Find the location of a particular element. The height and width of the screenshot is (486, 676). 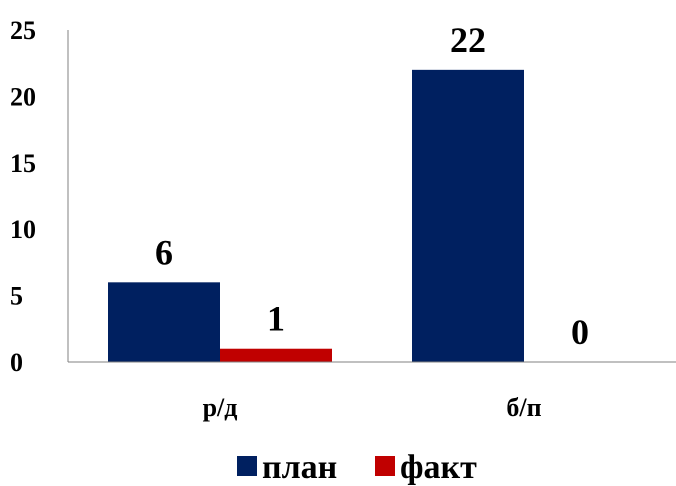

y-tick-label: 10 is located at coordinates (23, 229).